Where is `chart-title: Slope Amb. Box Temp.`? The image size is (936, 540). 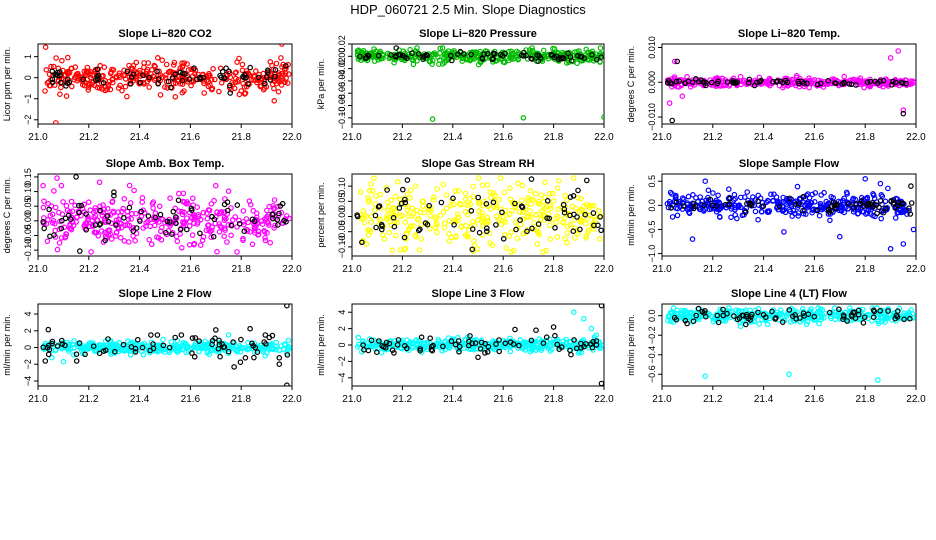 chart-title: Slope Amb. Box Temp. is located at coordinates (165, 164).